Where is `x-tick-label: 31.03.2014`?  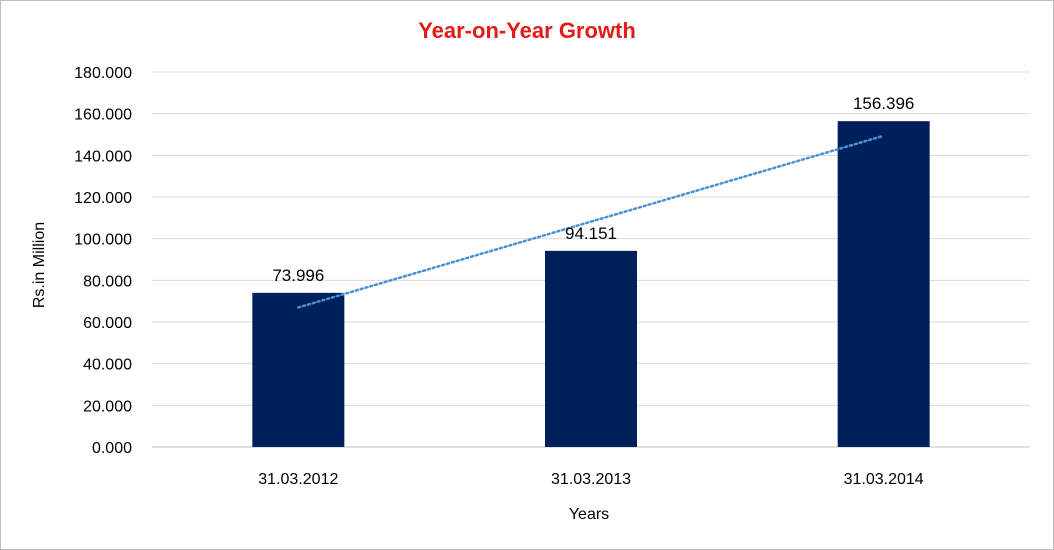
x-tick-label: 31.03.2014 is located at coordinates (884, 479).